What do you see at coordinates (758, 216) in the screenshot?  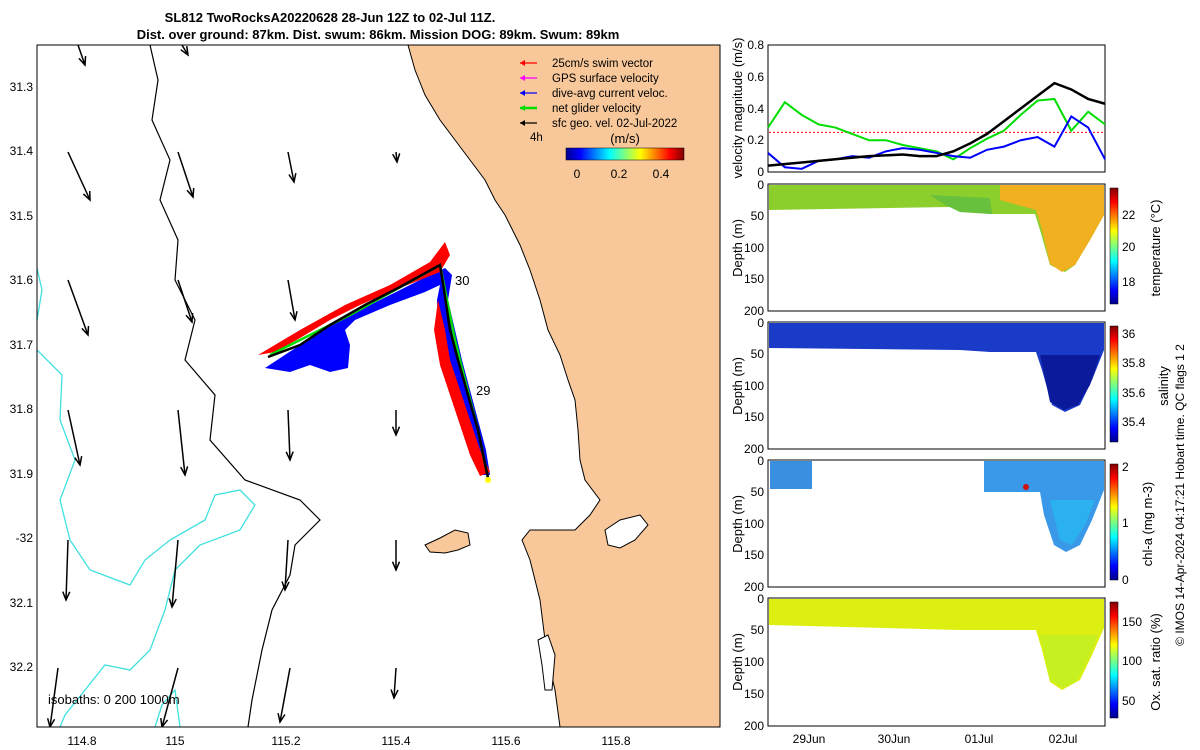 I see `temp-ytick-1: 50` at bounding box center [758, 216].